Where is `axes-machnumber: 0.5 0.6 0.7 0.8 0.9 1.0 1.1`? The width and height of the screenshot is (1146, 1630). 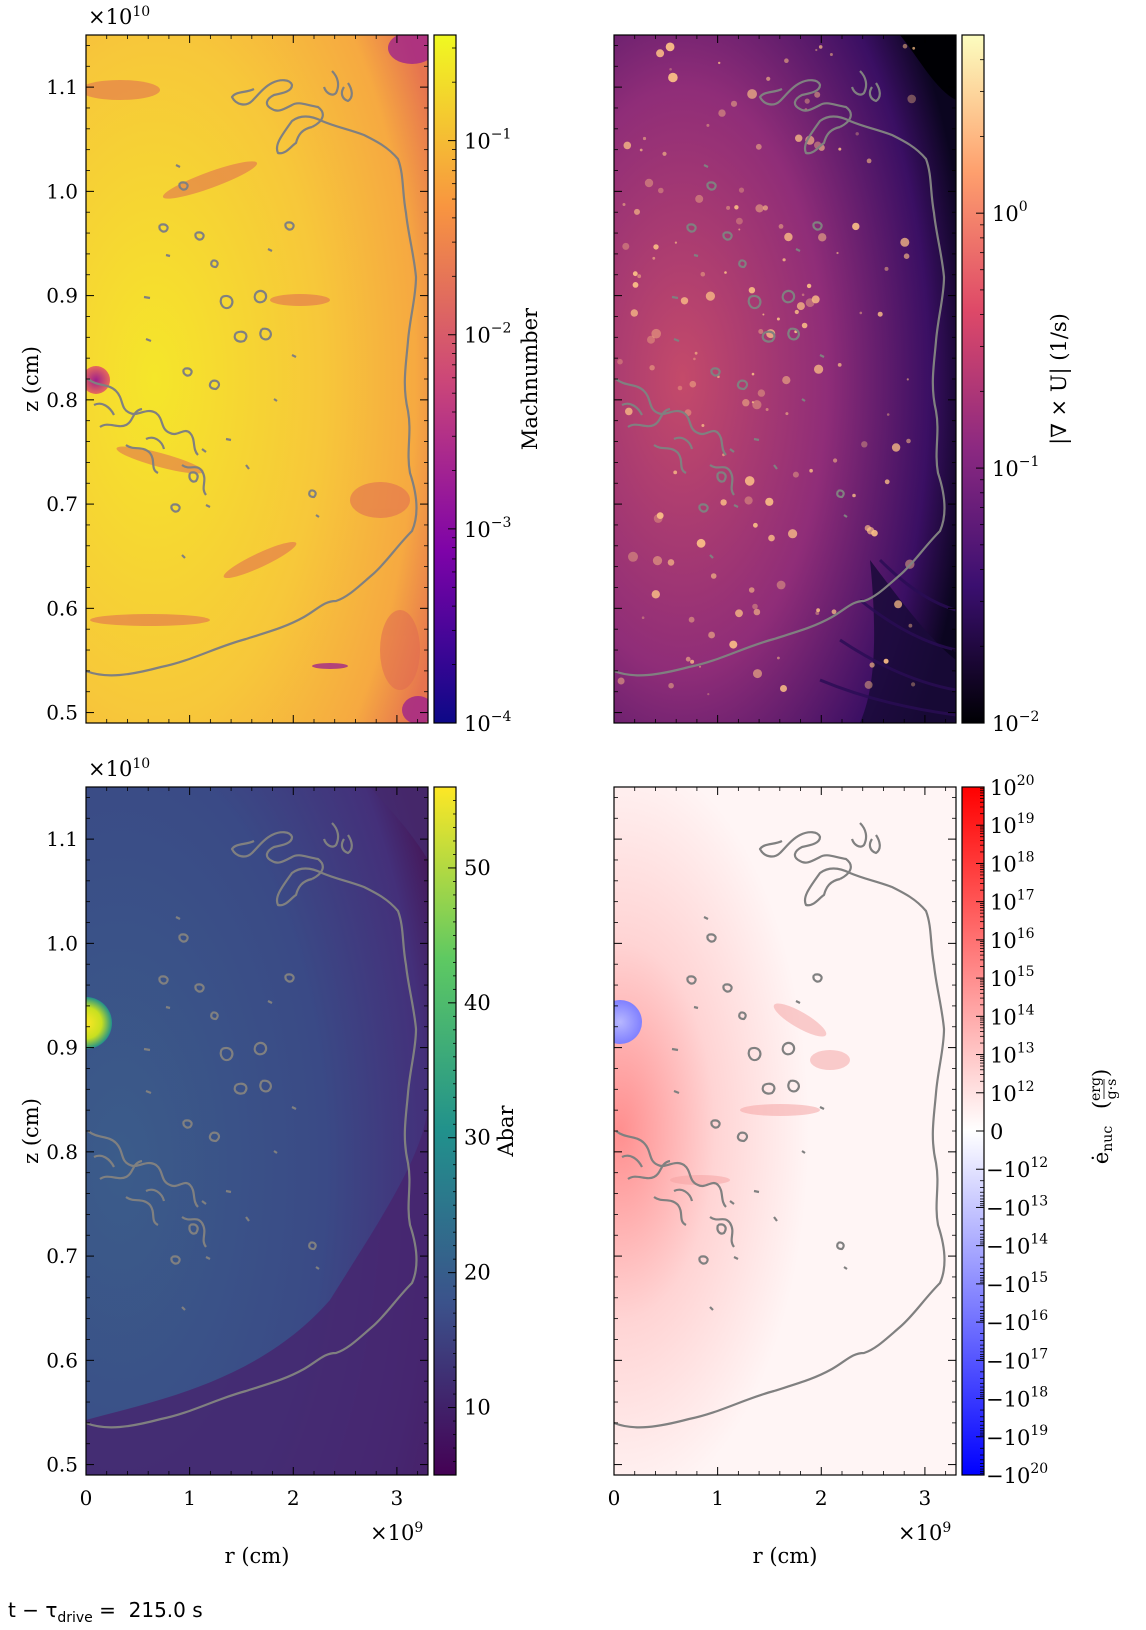
axes-machnumber: 0.5 0.6 0.7 0.8 0.9 1.0 1.1 is located at coordinates (237, 380).